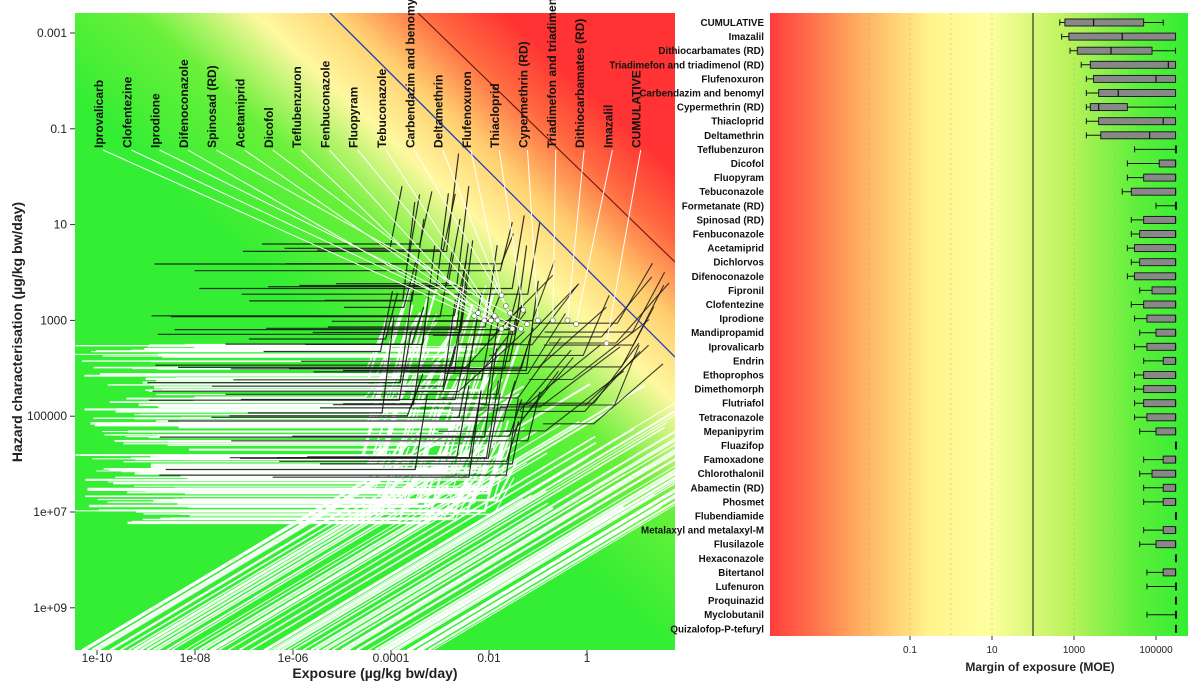 The height and width of the screenshot is (687, 1188). I want to click on y-tick-label: 0.001, so click(52, 33).